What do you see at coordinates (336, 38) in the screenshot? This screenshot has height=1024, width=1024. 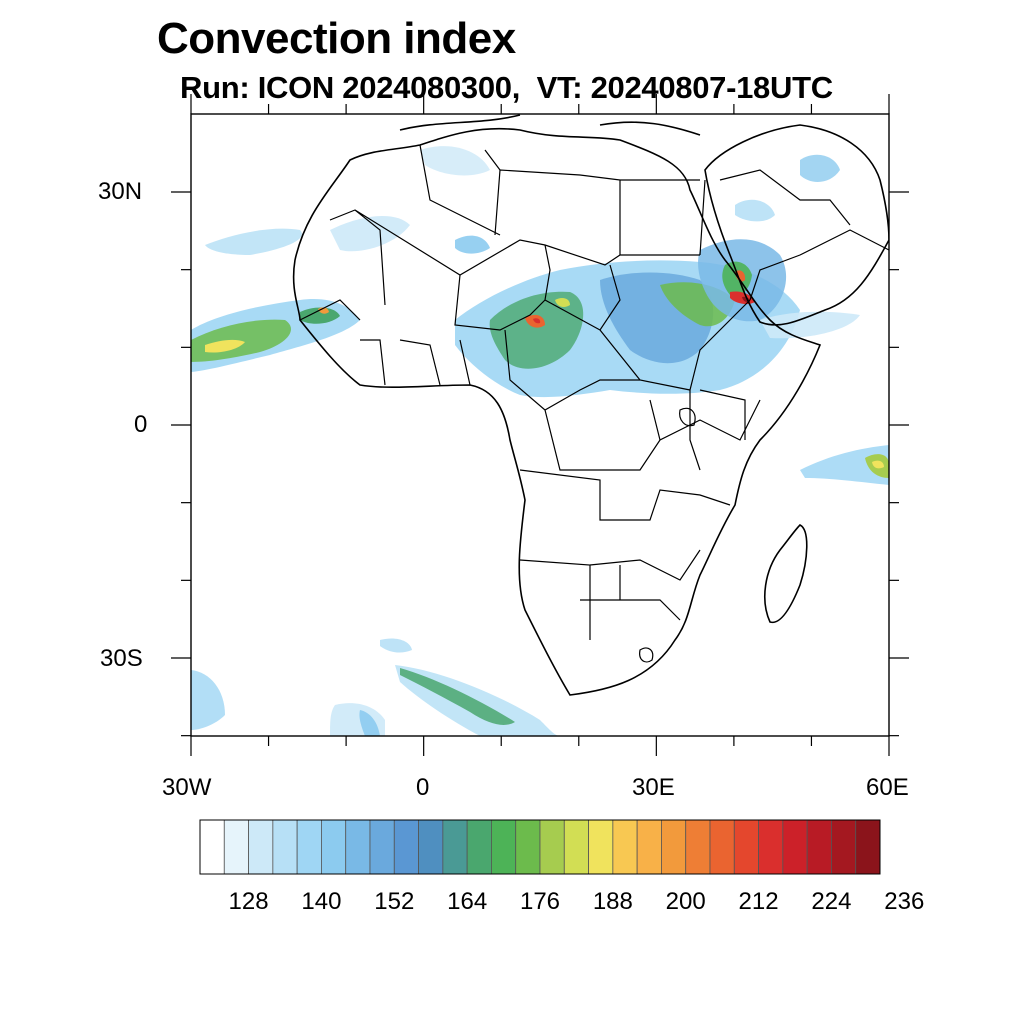 I see `chart-title: Convection index` at bounding box center [336, 38].